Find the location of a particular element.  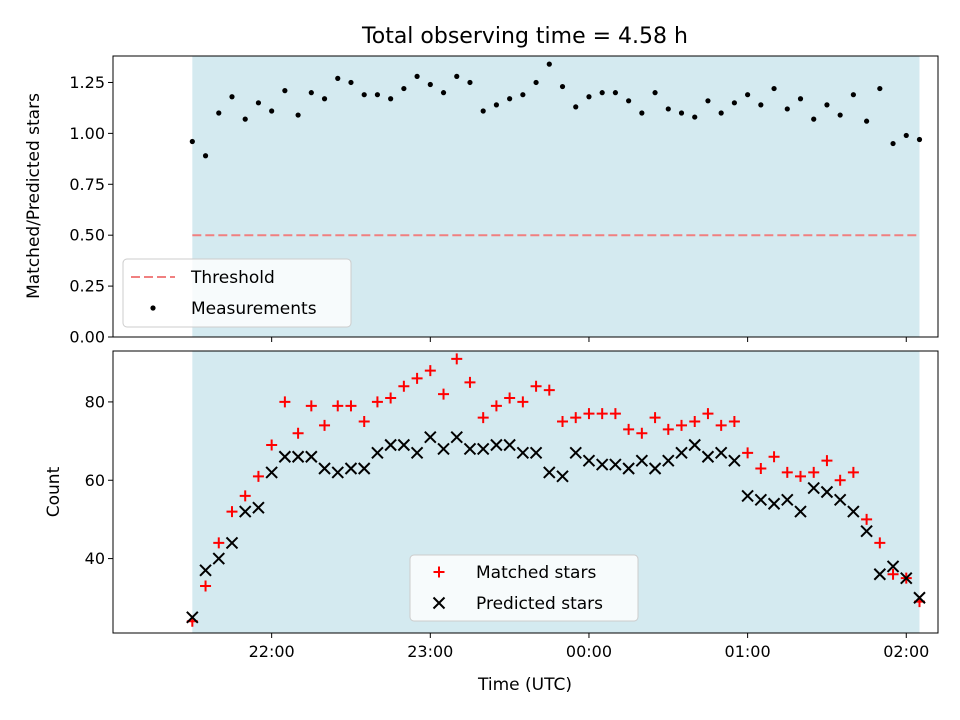

y-tick-label: 60 is located at coordinates (95, 480).